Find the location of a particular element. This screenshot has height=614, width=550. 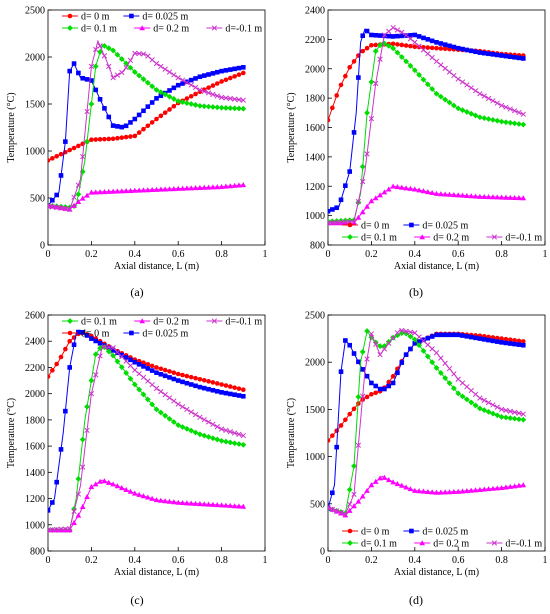

legend-entry-label: d= 0.1 m is located at coordinates (379, 238).